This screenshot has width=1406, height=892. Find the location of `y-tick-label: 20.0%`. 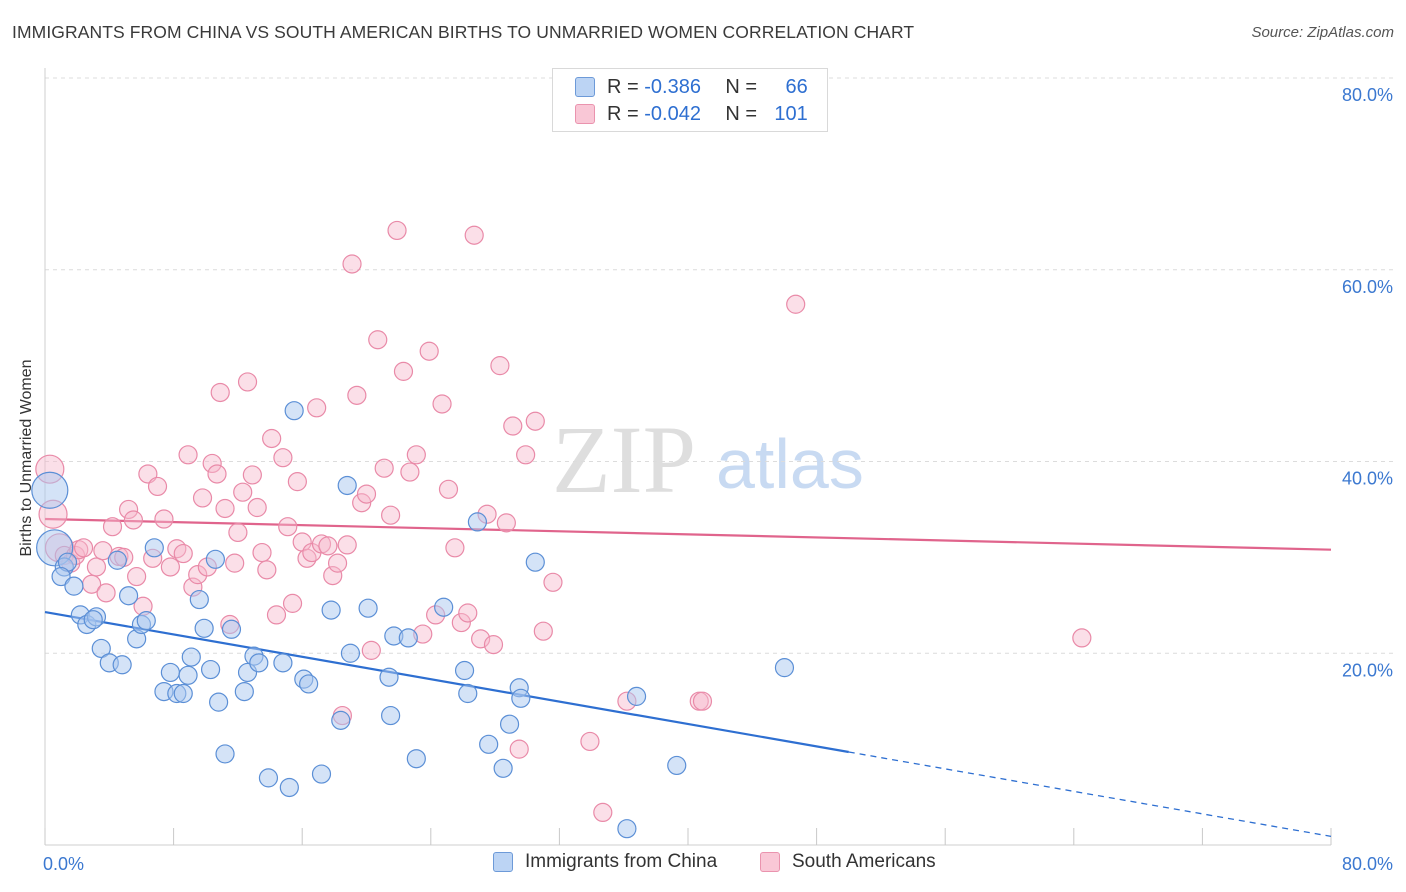

y-tick-label: 20.0% is located at coordinates (1367, 670).